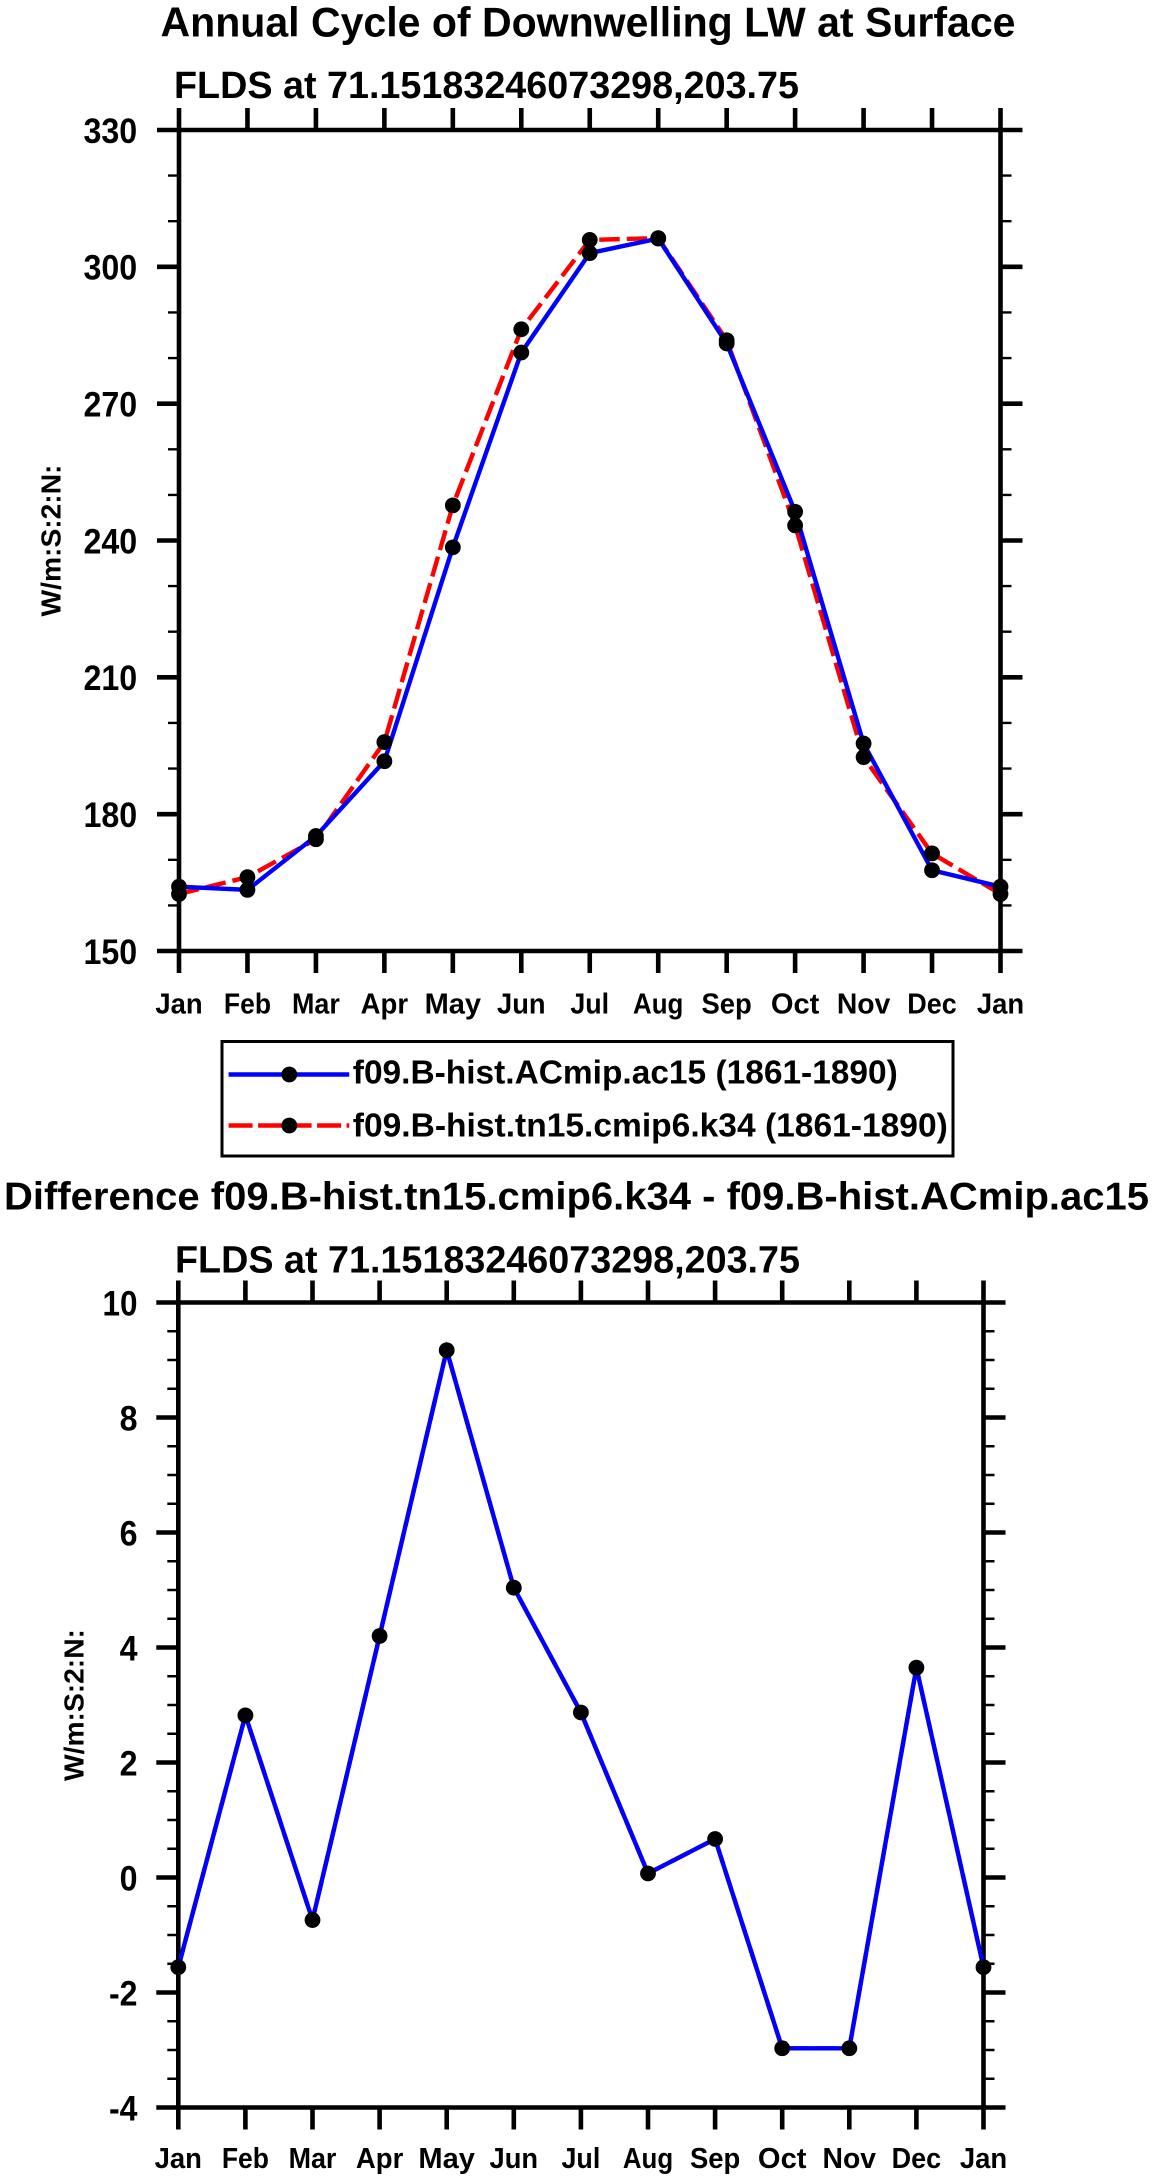  I want to click on svg-text: 300, so click(111, 268).